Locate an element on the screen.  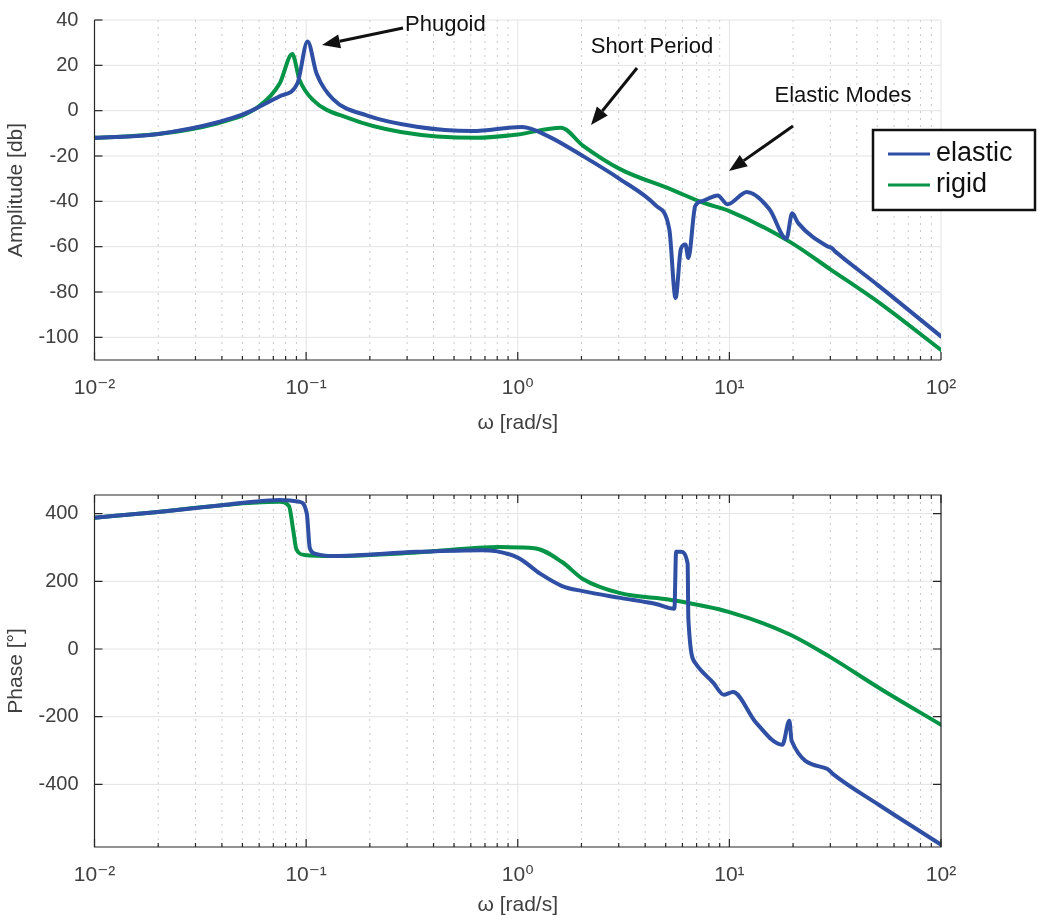
y-tick-label: -20 is located at coordinates (64, 154).